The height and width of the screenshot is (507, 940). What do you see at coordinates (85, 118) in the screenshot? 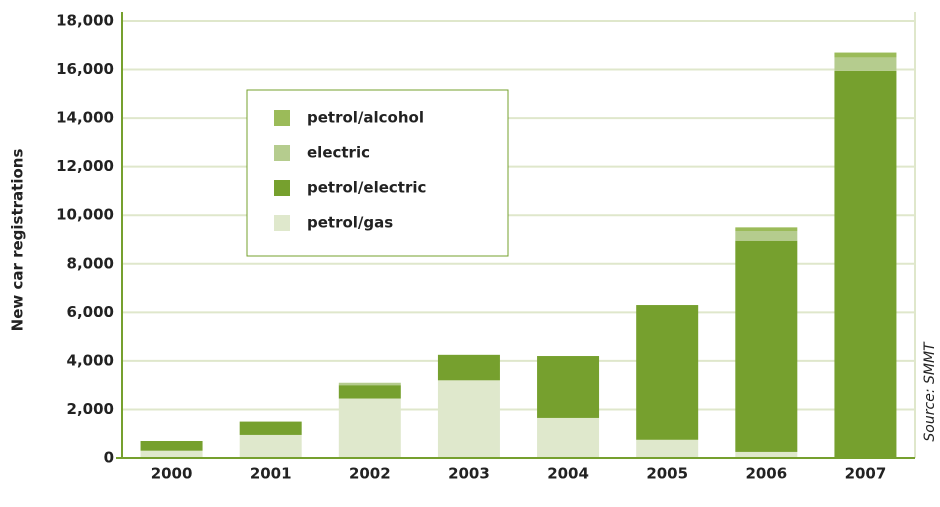
I see `y-tick-label: 14,000` at bounding box center [85, 118].